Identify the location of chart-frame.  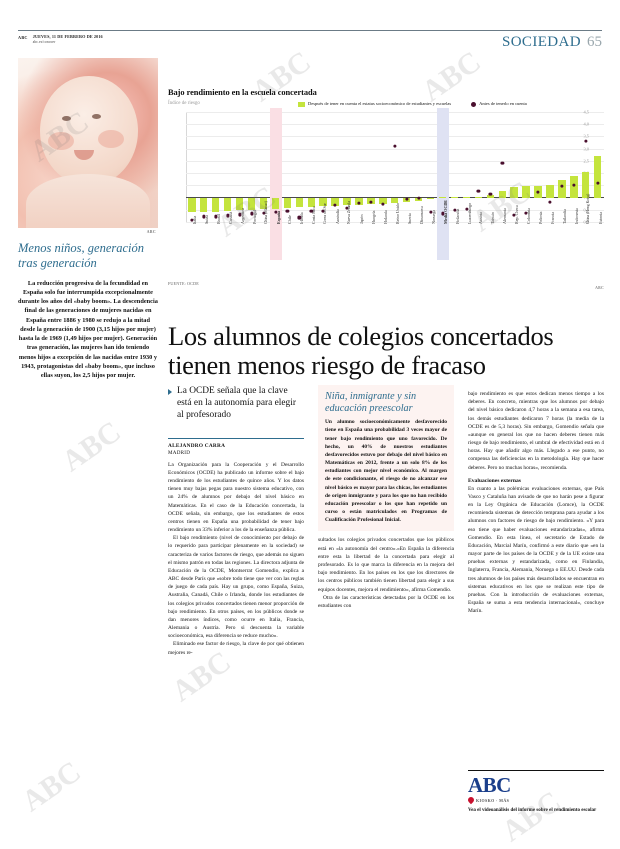
(395, 166).